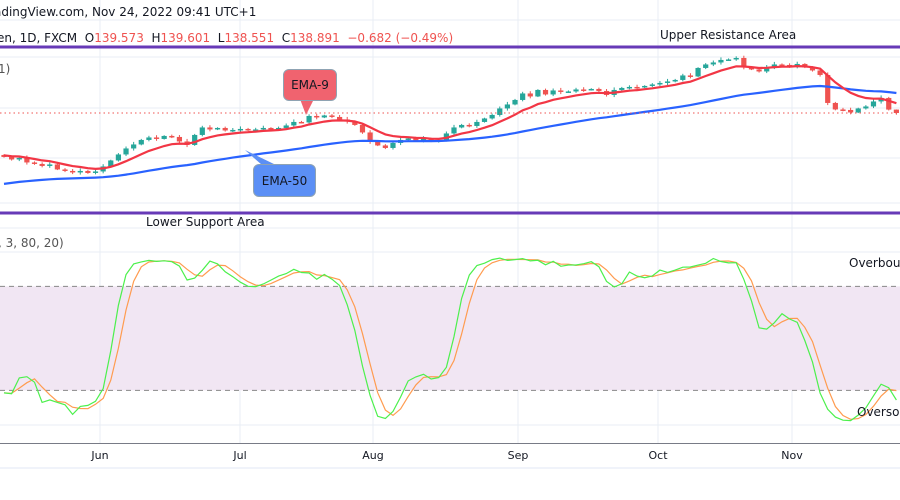 Image resolution: width=900 pixels, height=500 pixels. Describe the element at coordinates (658, 455) in the screenshot. I see `x-tick-label: Oct` at that location.